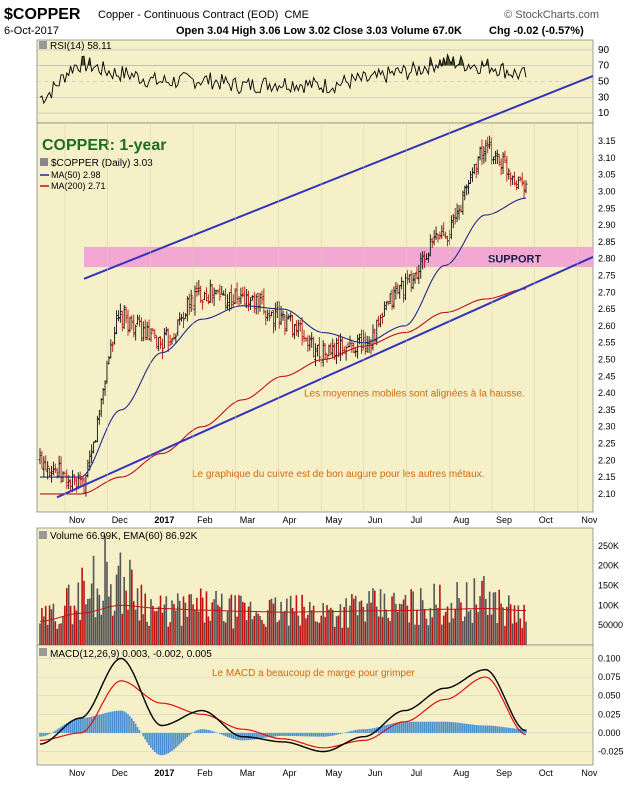 This screenshot has height=793, width=629. I want to click on panel-macd, so click(315, 705).